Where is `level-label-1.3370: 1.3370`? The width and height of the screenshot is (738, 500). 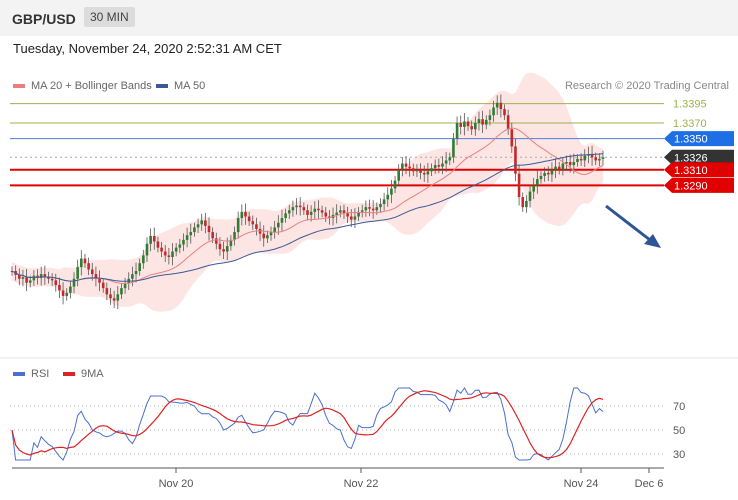 level-label-1.3370: 1.3370 is located at coordinates (690, 124).